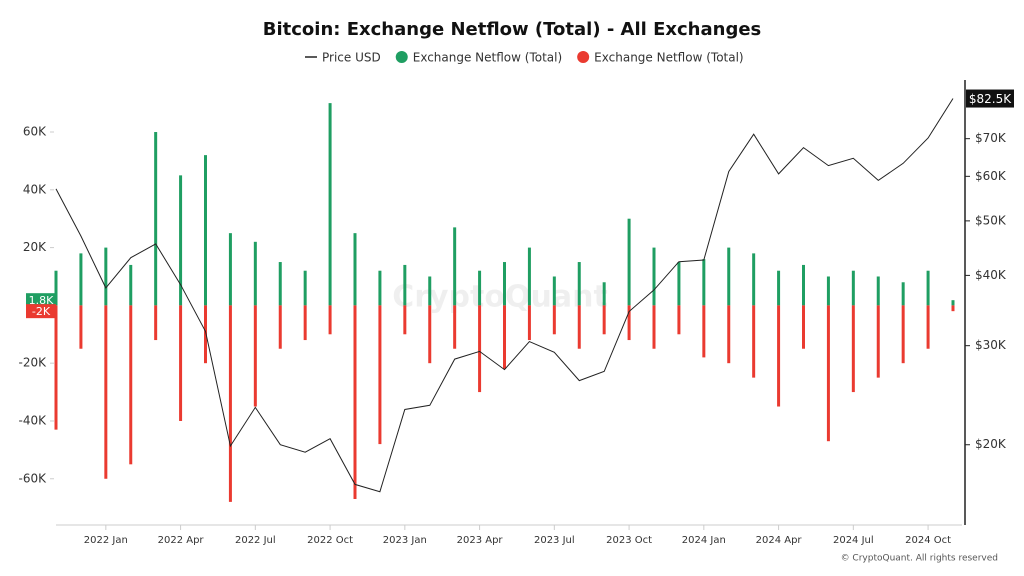  I want to click on last-value-box, so click(41, 300).